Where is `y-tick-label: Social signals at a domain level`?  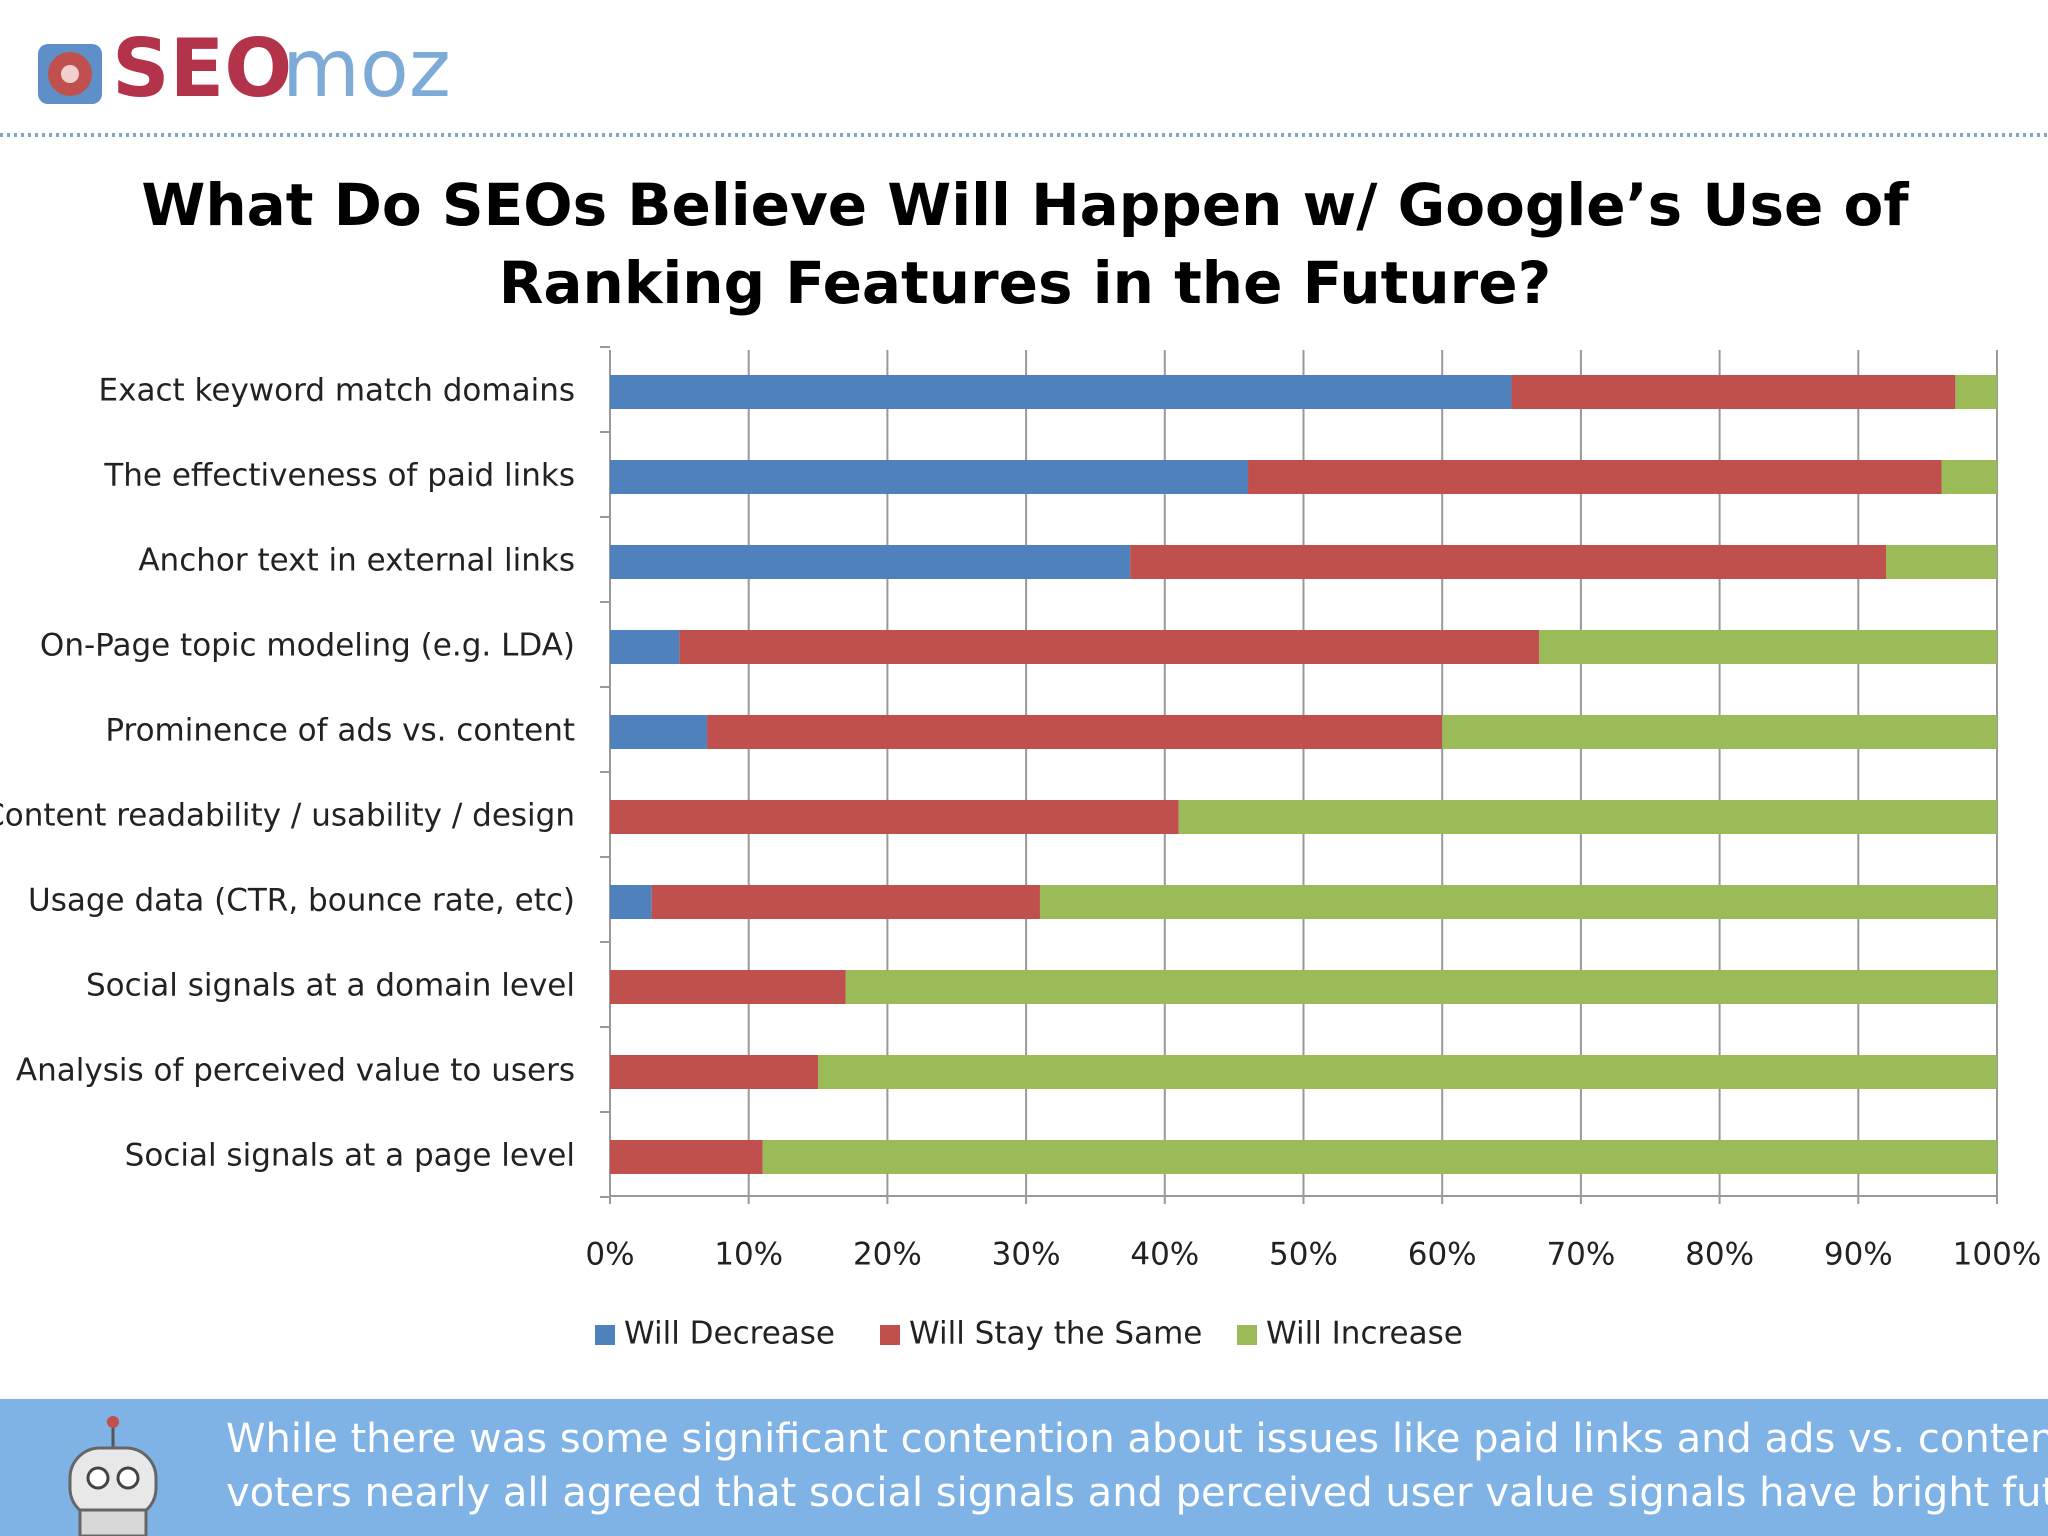 y-tick-label: Social signals at a domain level is located at coordinates (330, 986).